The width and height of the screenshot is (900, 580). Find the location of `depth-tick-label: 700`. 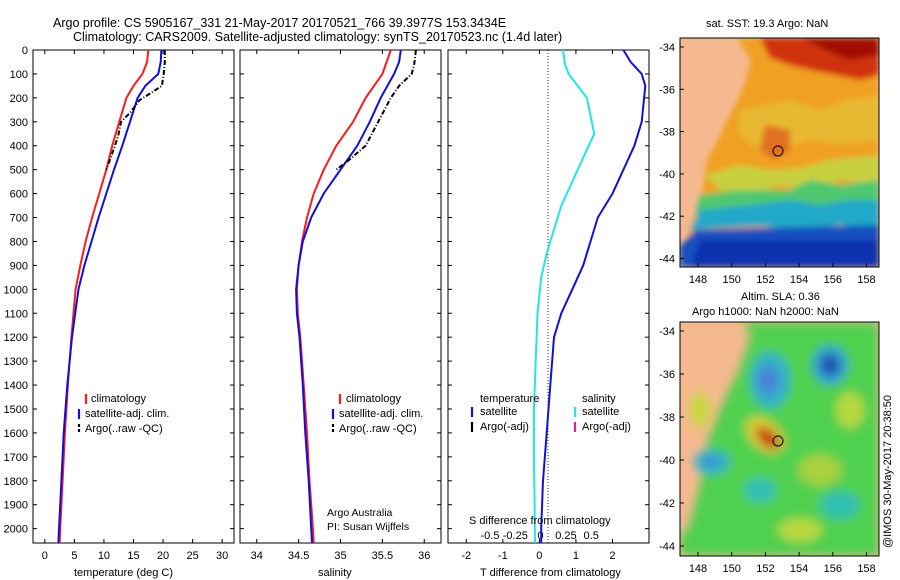

depth-tick-label: 700 is located at coordinates (19, 219).